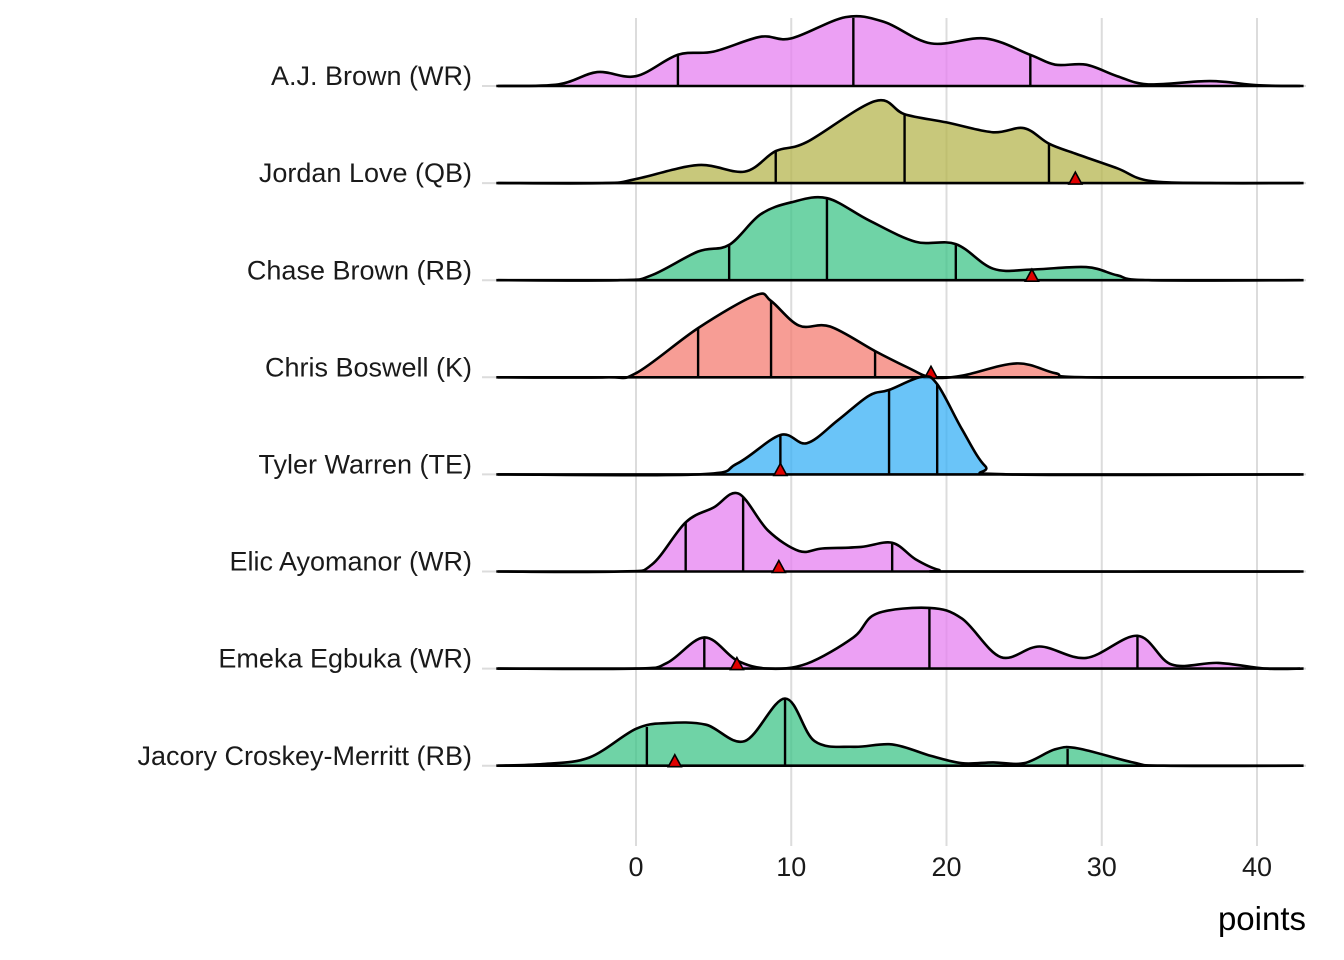 This screenshot has height=960, width=1344. I want to click on ridge-emeka-egbuka-wr, so click(900, 638).